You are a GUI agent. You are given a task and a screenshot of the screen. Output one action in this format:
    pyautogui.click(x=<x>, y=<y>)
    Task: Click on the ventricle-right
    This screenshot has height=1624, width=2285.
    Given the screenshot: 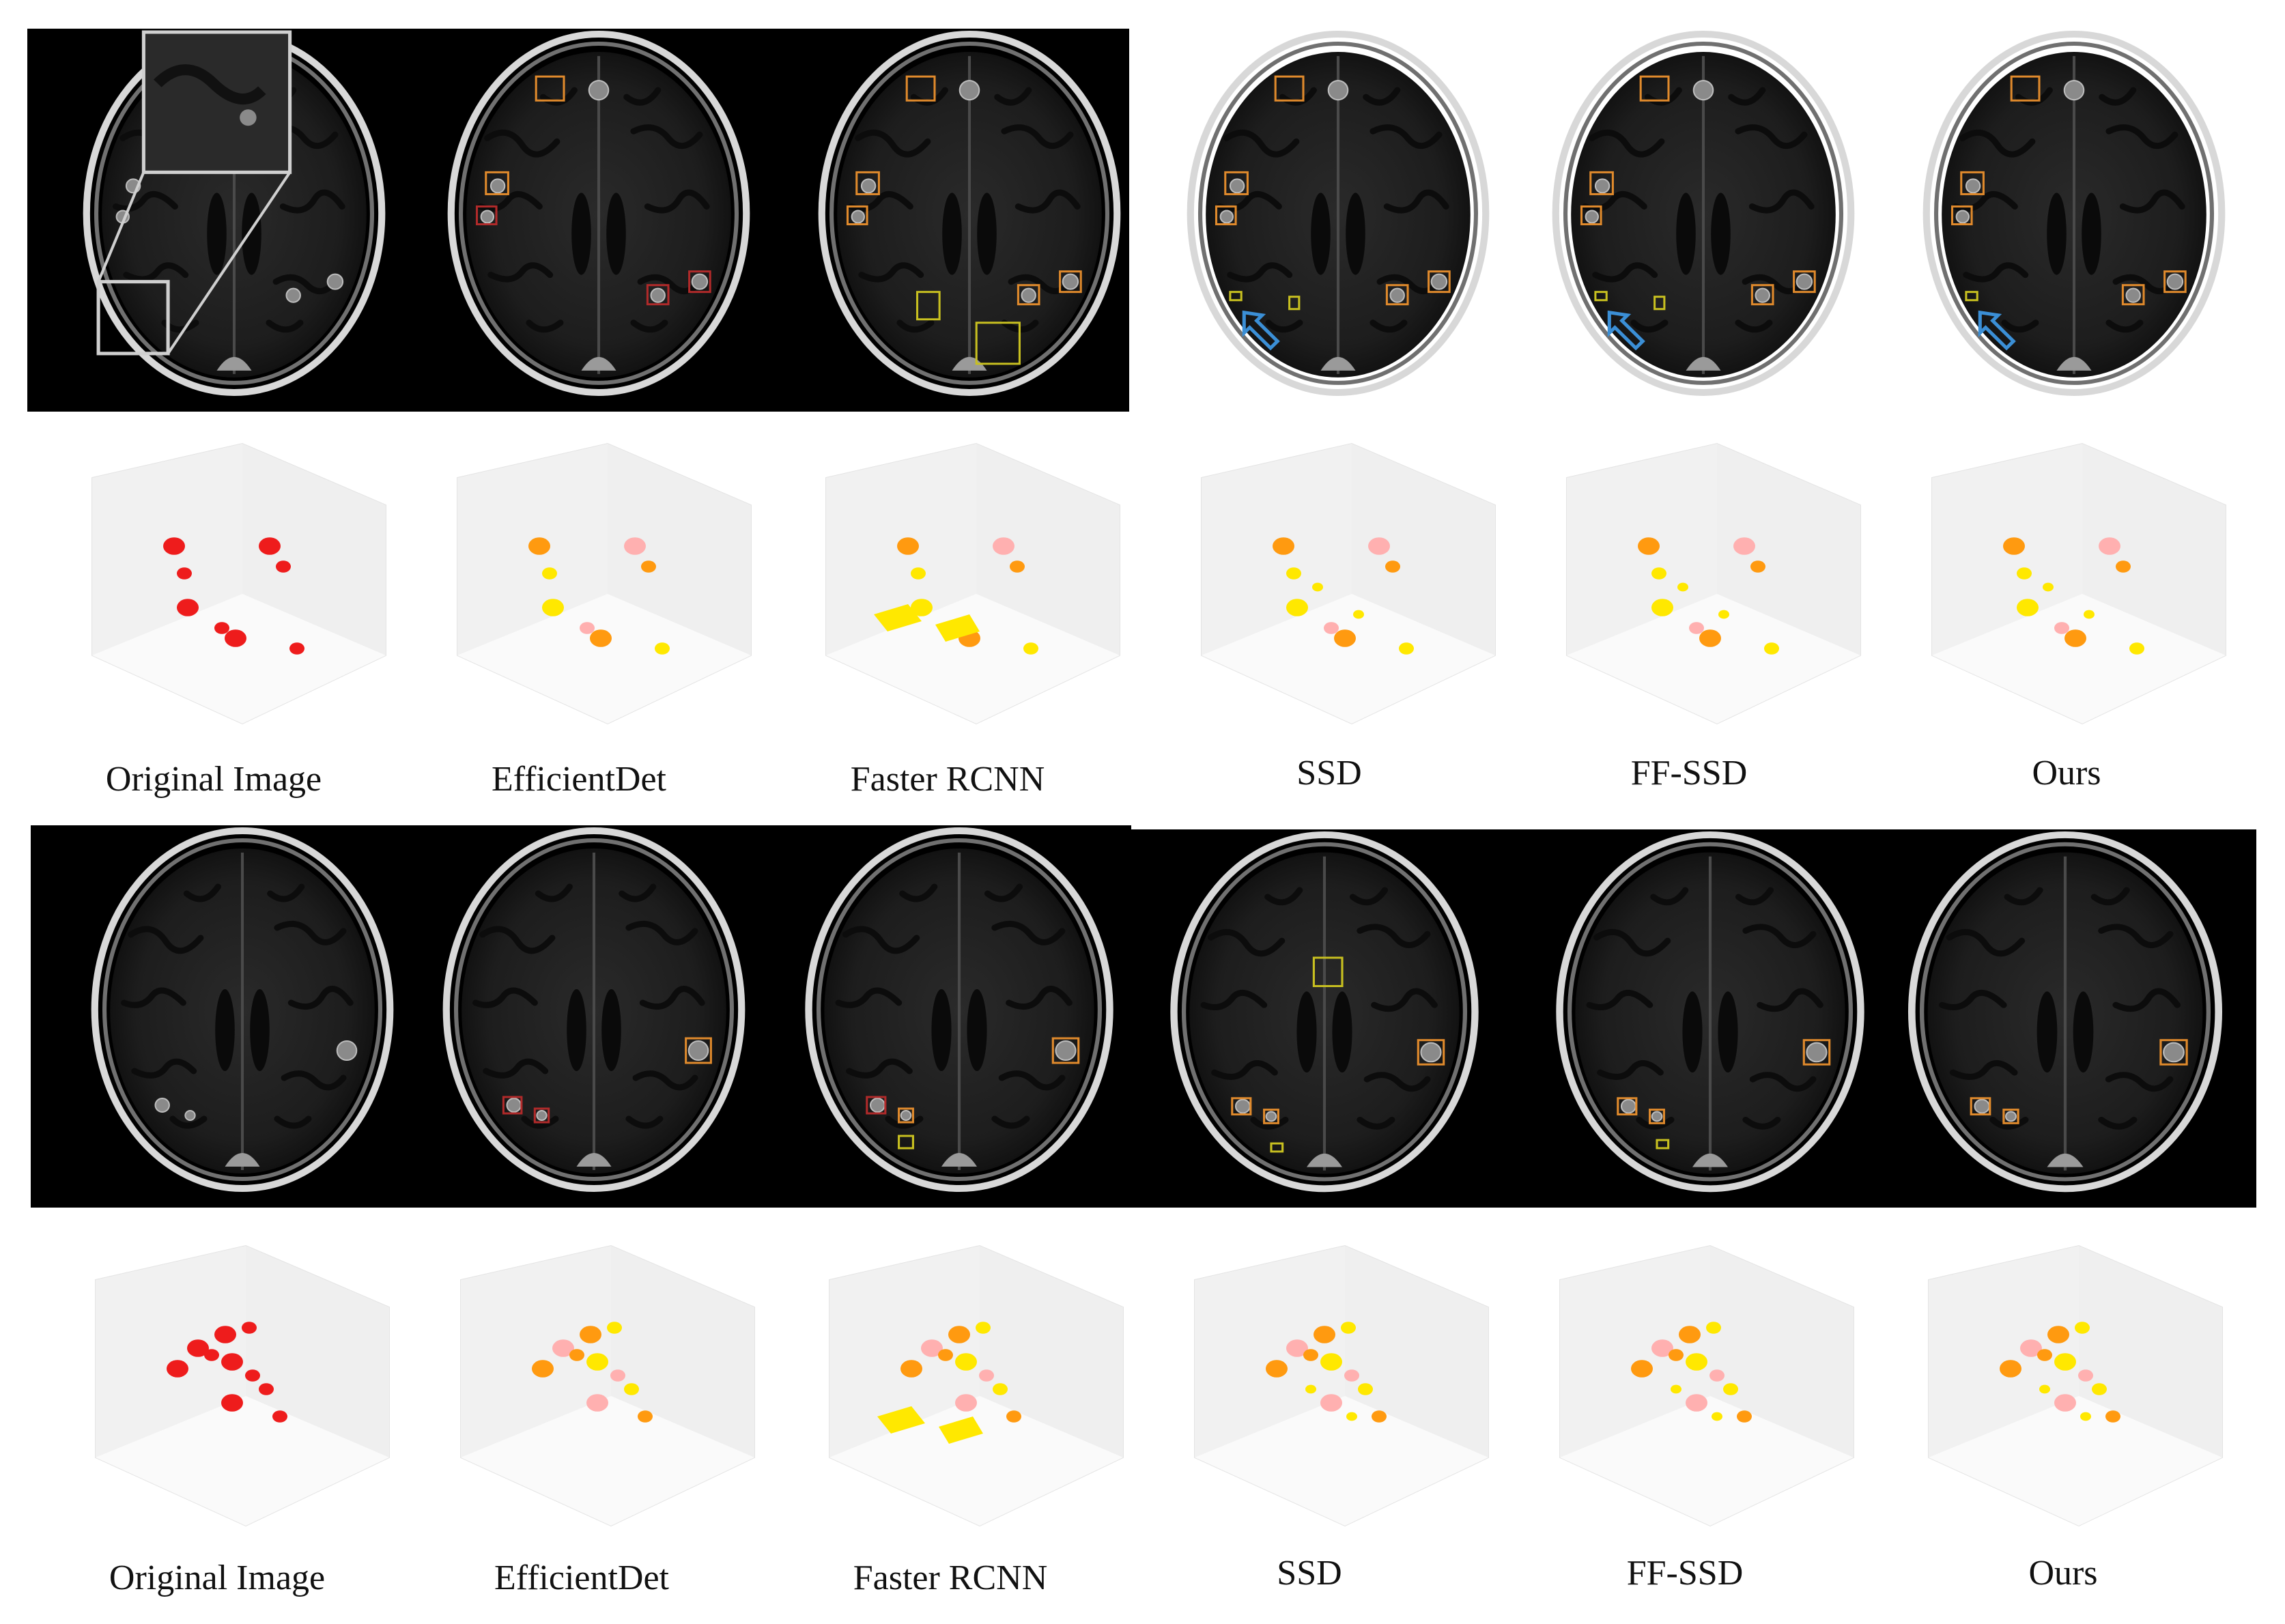 What is the action you would take?
    pyautogui.click(x=977, y=1030)
    